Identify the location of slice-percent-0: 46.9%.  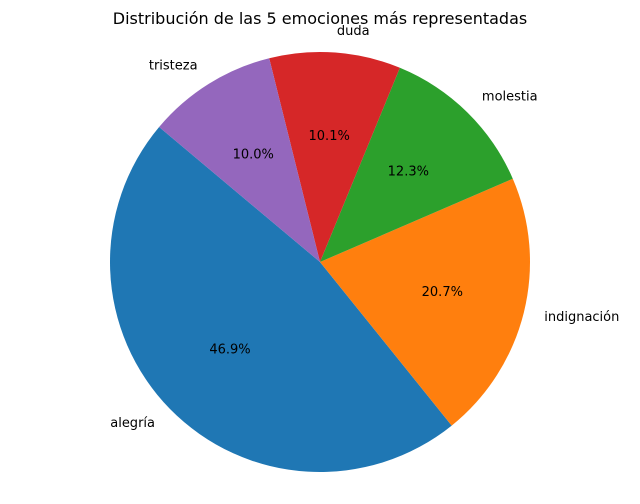
(229, 350).